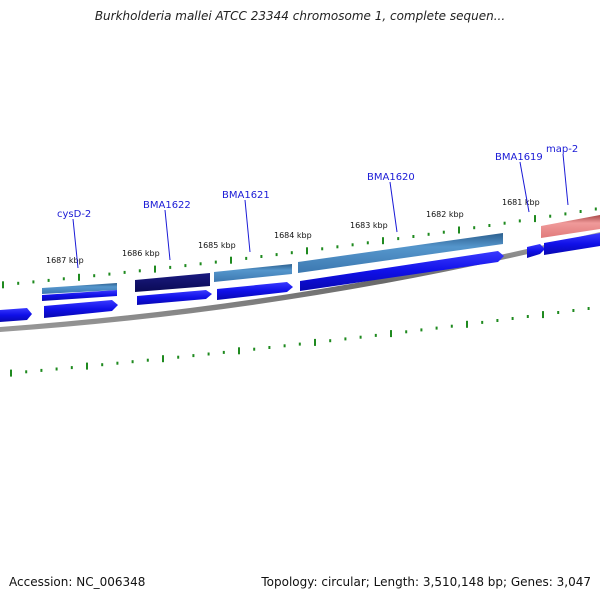 Image resolution: width=600 pixels, height=600 pixels. I want to click on cog-bar-BMA1620, so click(400, 253).